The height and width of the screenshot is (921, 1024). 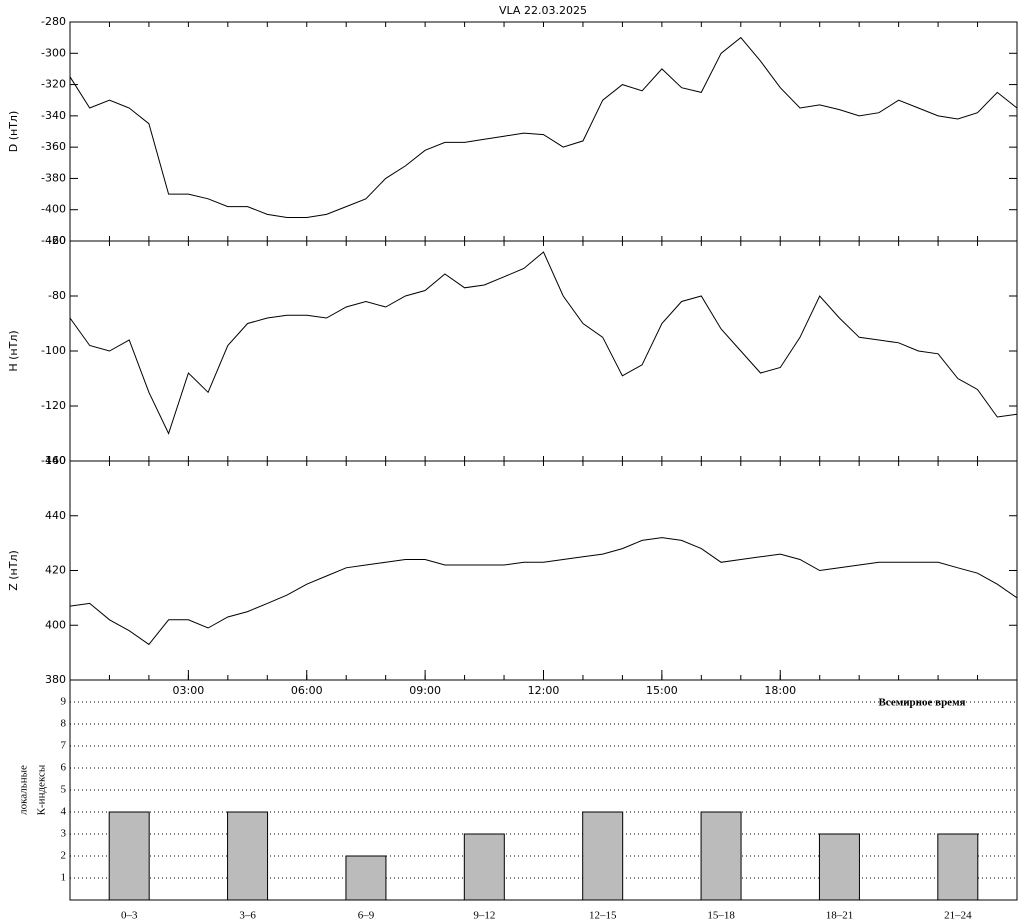 What do you see at coordinates (13, 350) in the screenshot?
I see `y-axis-label: H (нТл)` at bounding box center [13, 350].